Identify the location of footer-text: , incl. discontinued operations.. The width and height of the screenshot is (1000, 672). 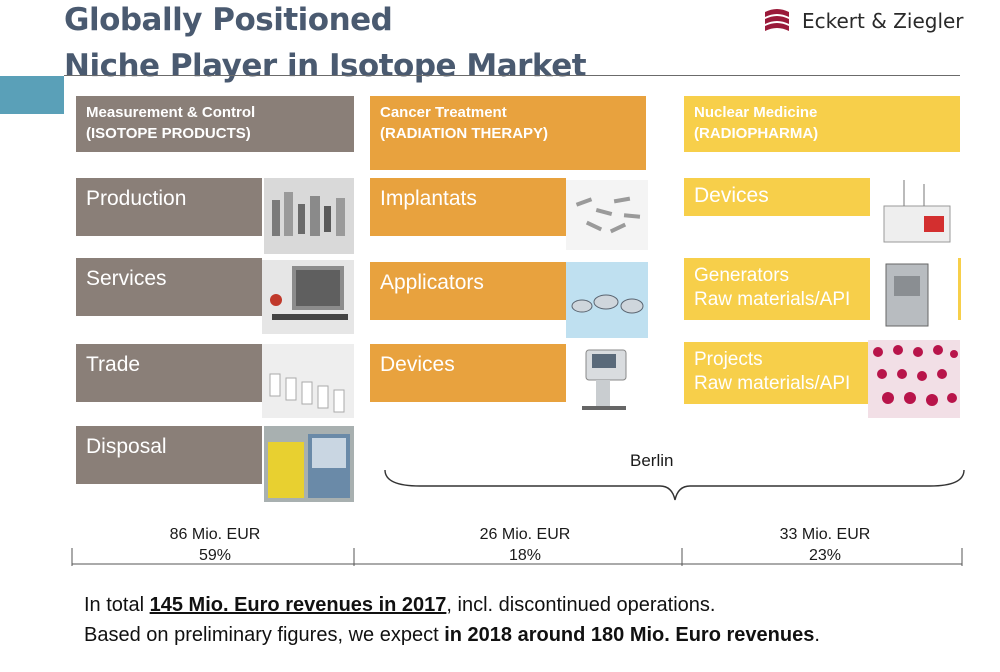
(581, 605).